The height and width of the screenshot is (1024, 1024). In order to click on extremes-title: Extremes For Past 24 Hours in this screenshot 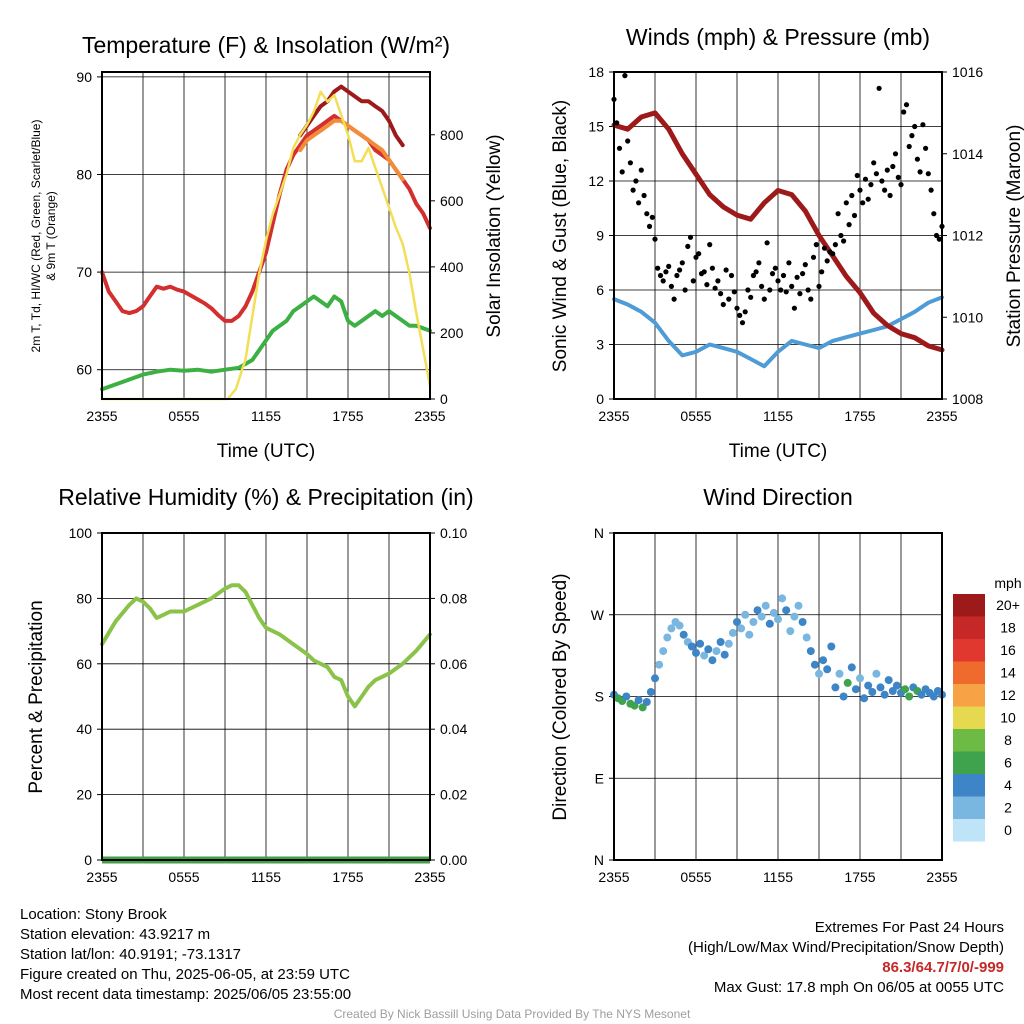, I will do `click(909, 927)`.